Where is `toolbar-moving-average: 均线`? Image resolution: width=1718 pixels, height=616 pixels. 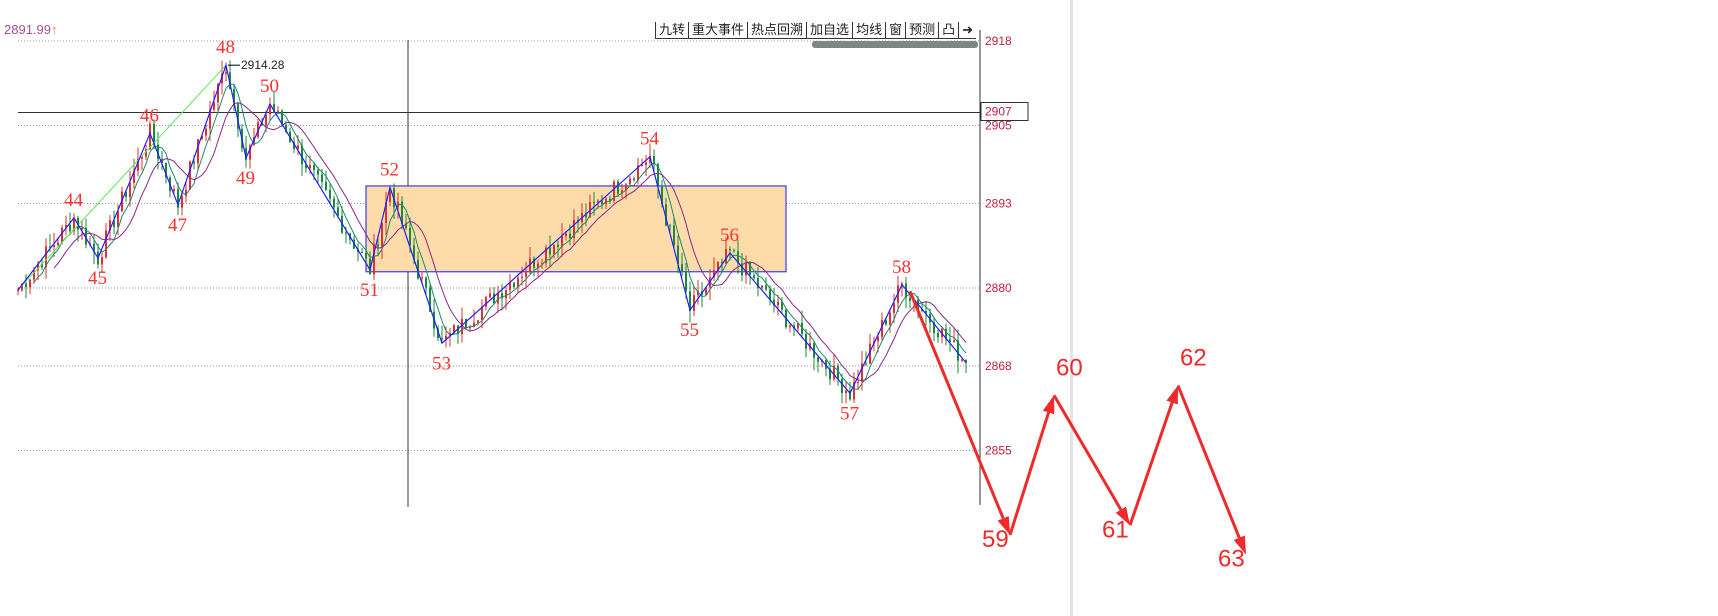
toolbar-moving-average: 均线 is located at coordinates (869, 30).